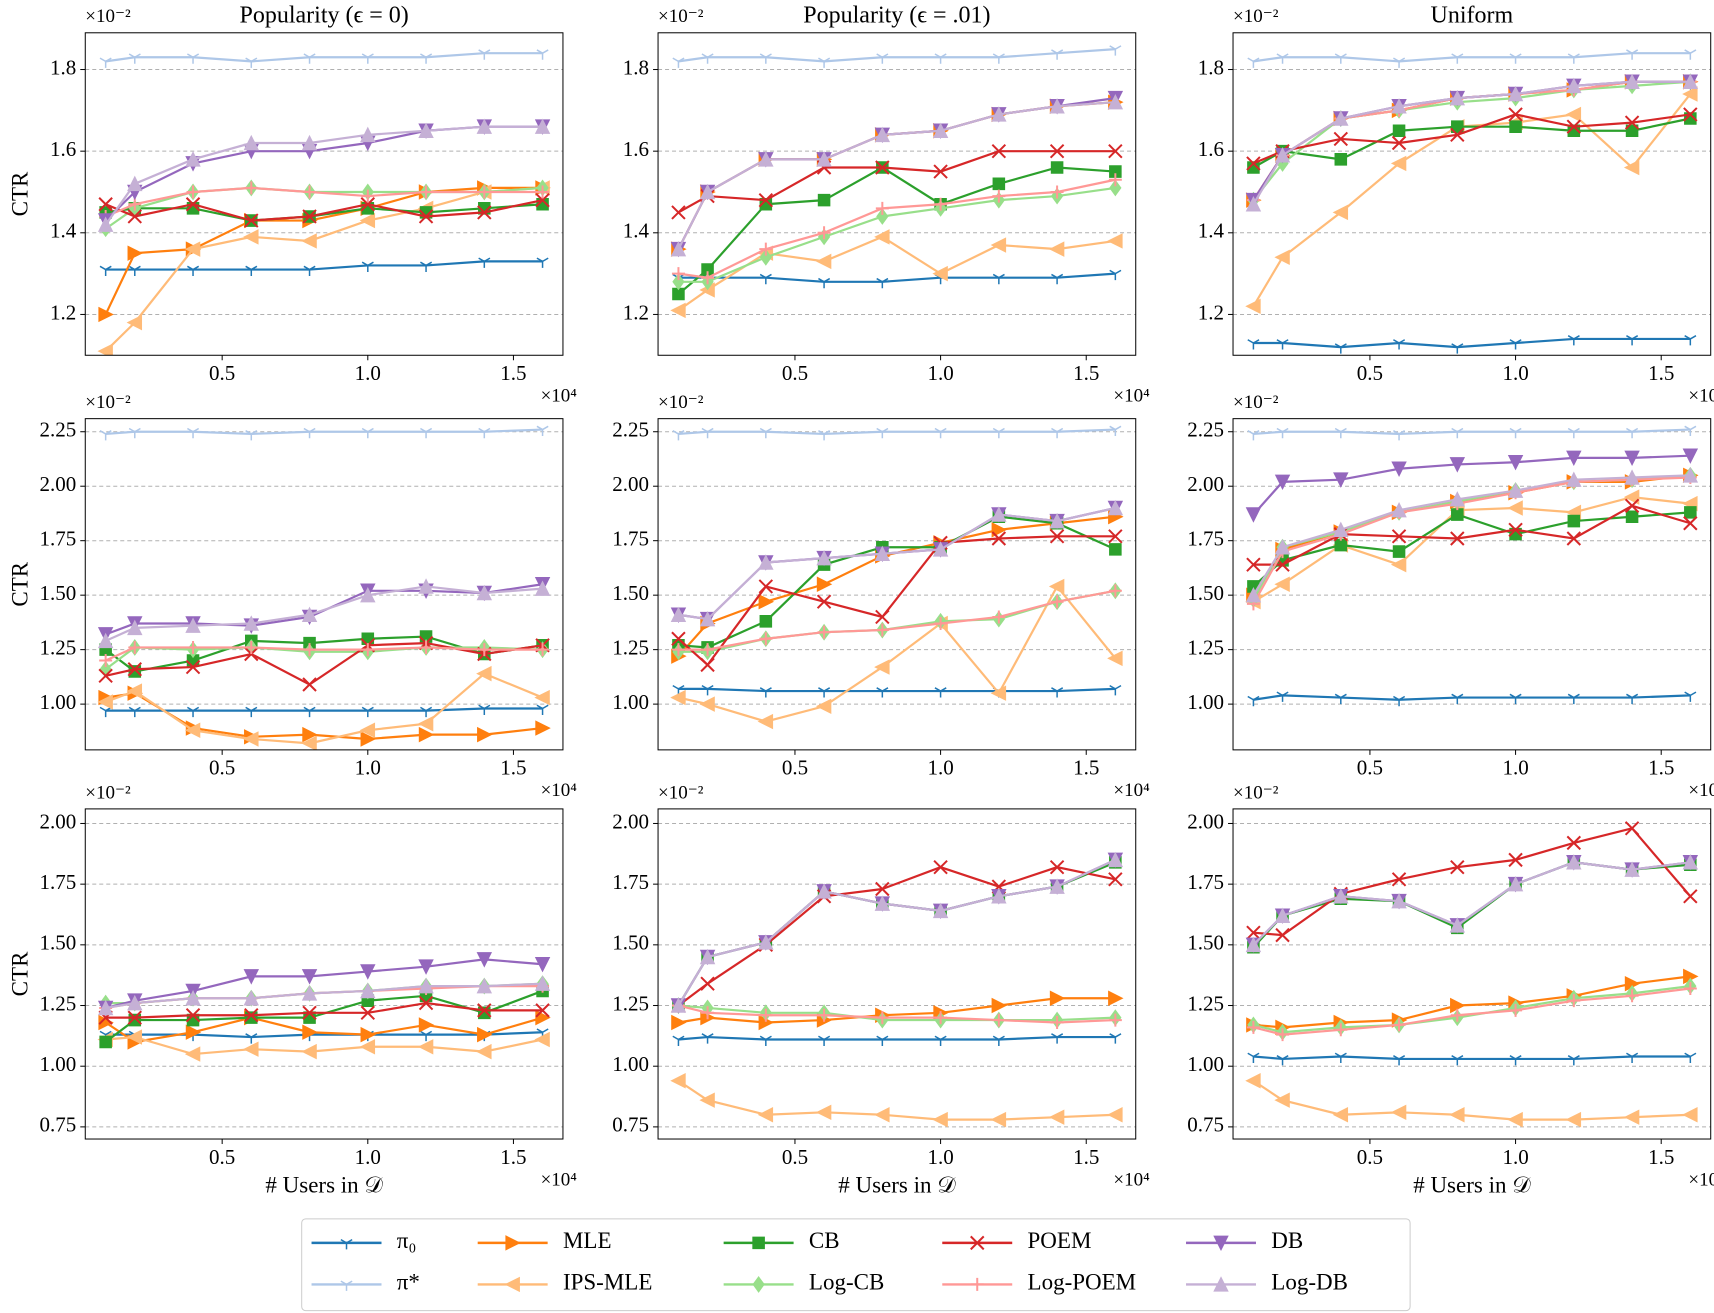  I want to click on y-tick-label: 2.25, so click(630, 430).